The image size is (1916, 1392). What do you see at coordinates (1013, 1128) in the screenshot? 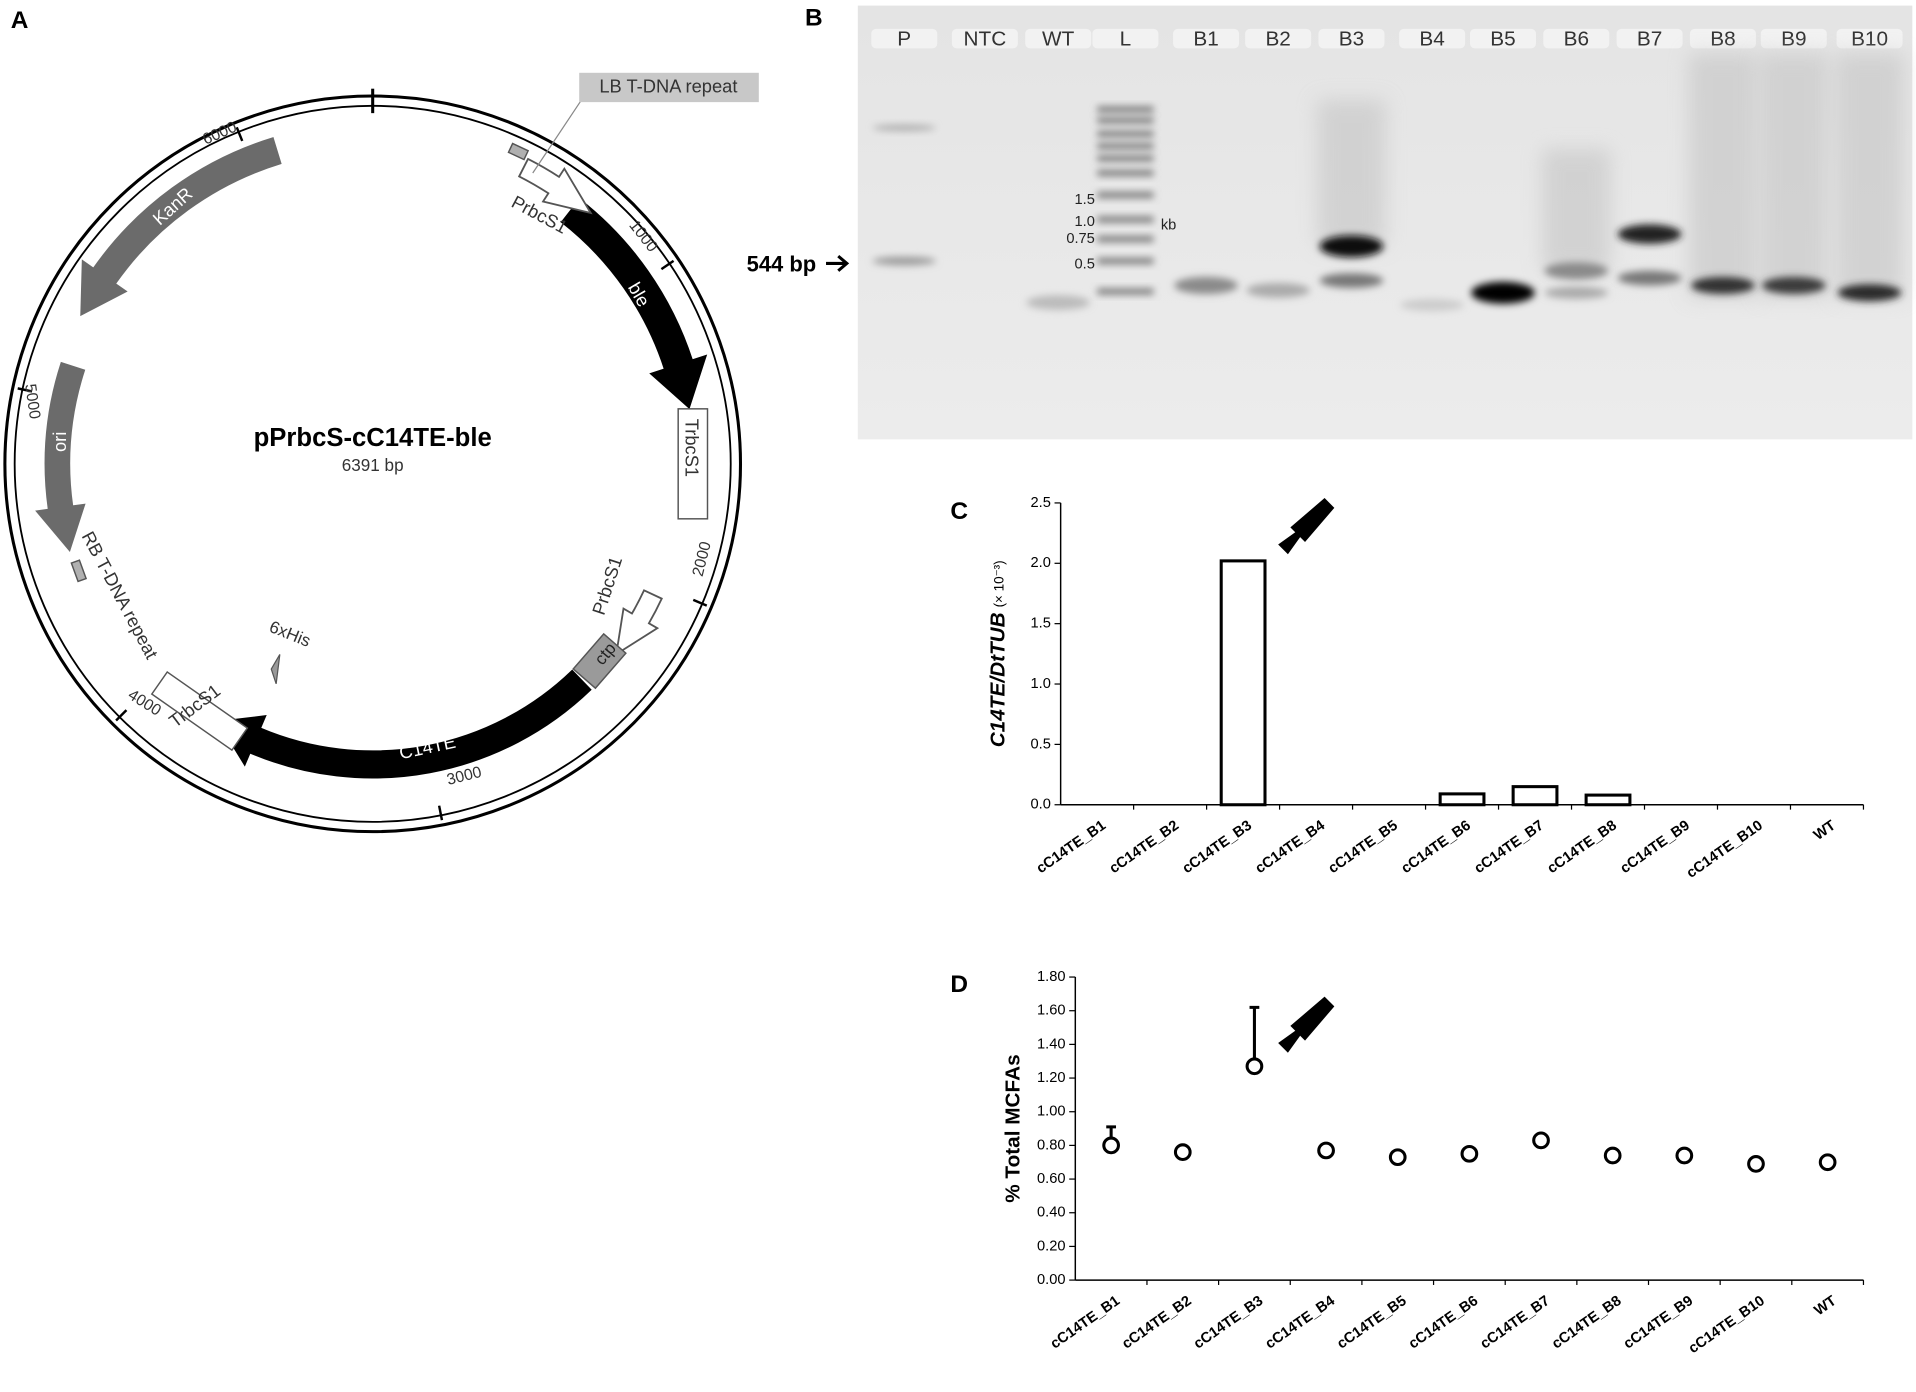
I see `y-axis-label: % Total MCFAs` at bounding box center [1013, 1128].